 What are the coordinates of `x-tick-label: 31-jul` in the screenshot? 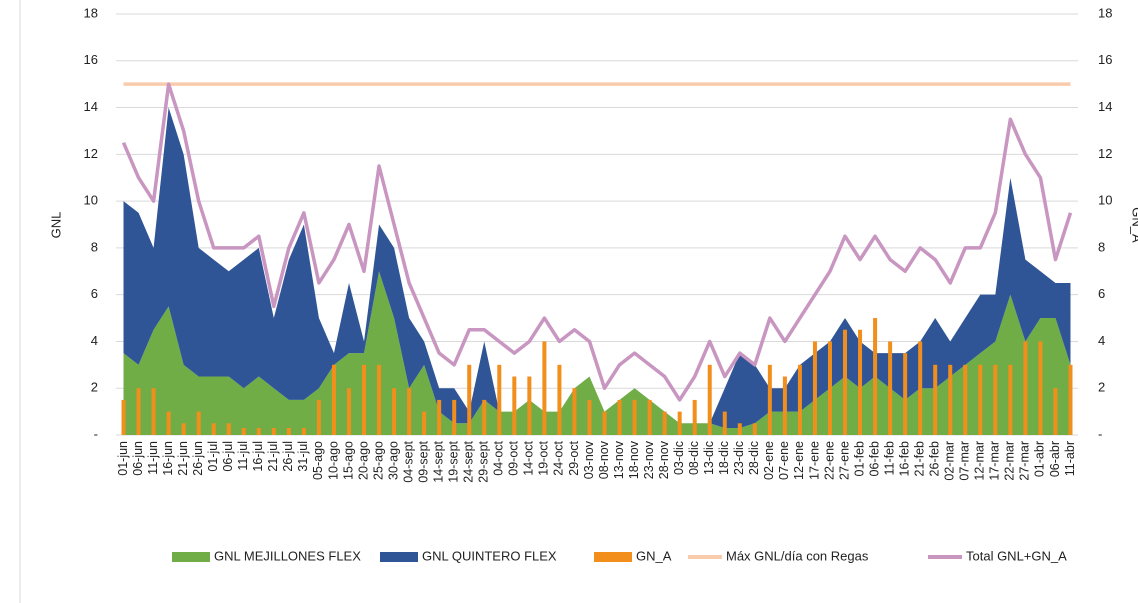 It's located at (303, 456).